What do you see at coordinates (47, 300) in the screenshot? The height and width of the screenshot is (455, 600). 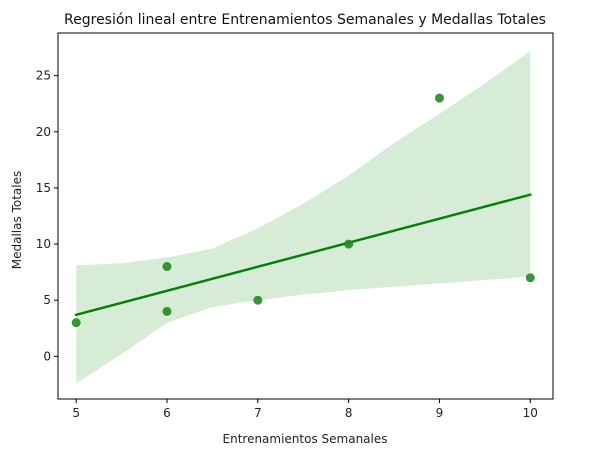 I see `y-tick-label: 5` at bounding box center [47, 300].